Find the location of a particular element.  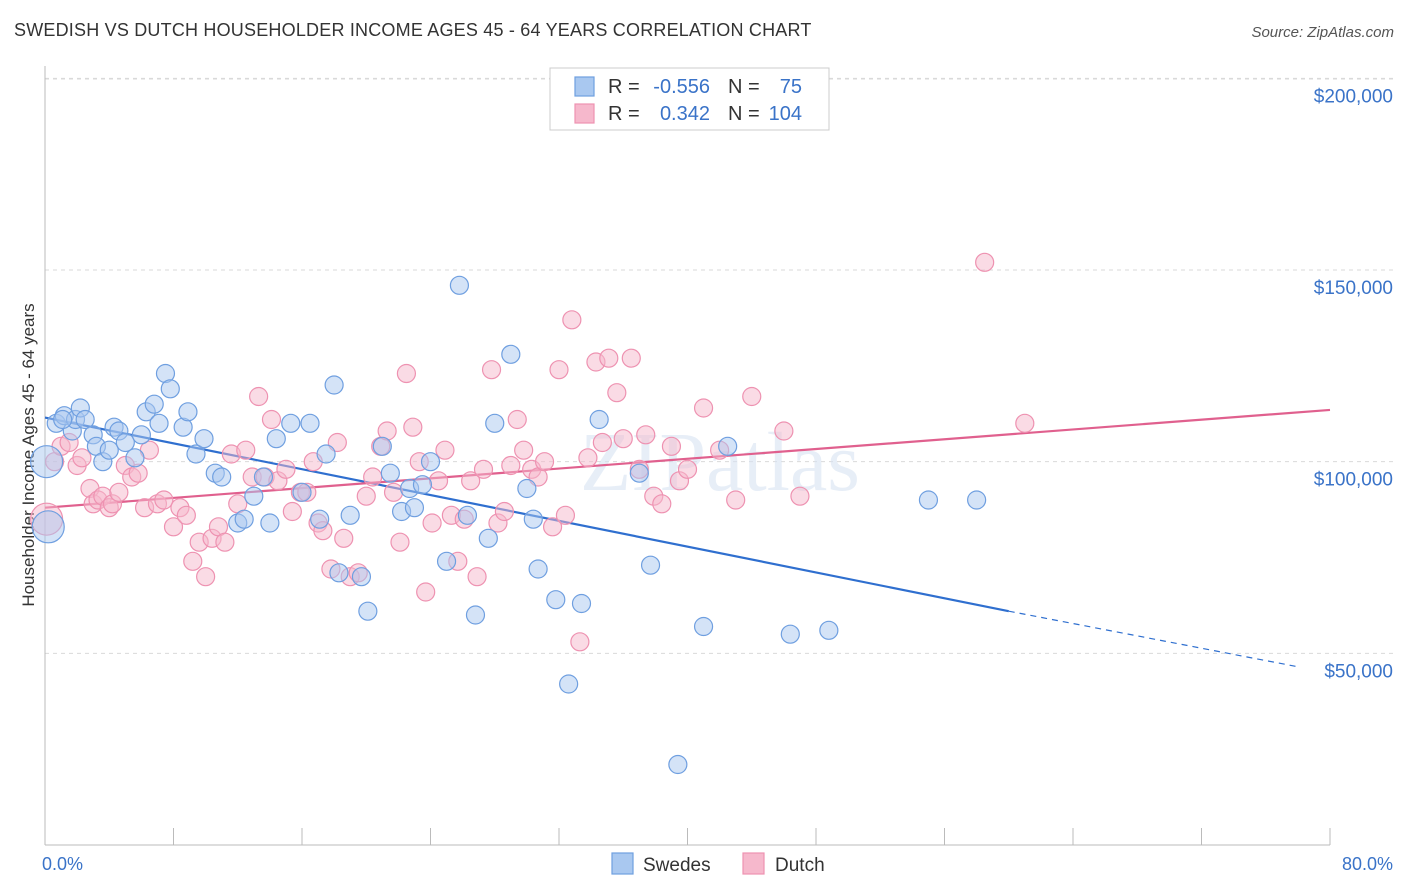

y-tick-label: $150,000 is located at coordinates (1353, 288).